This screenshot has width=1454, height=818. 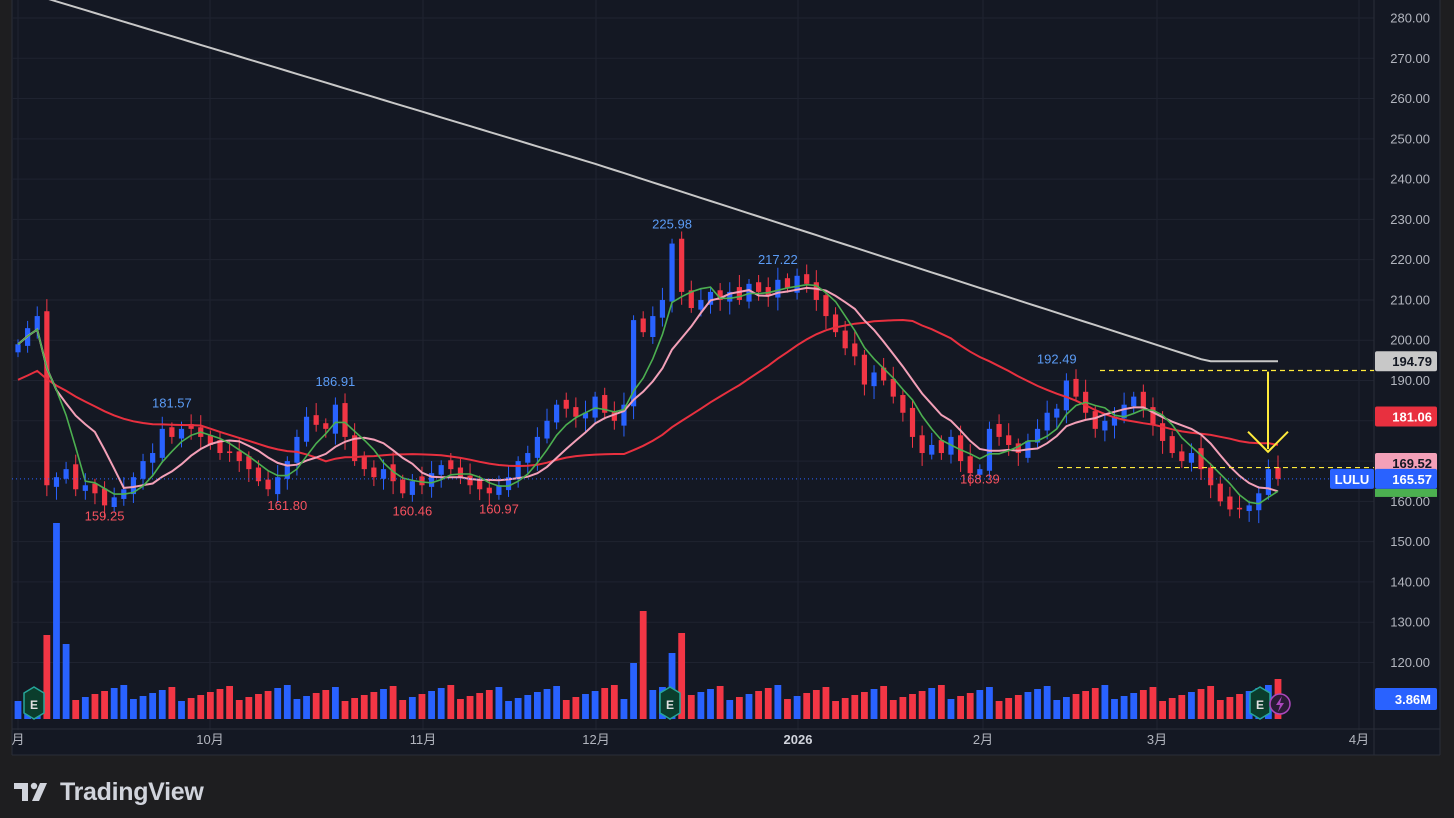 What do you see at coordinates (109, 792) in the screenshot?
I see `tradingview-logo: TradingView` at bounding box center [109, 792].